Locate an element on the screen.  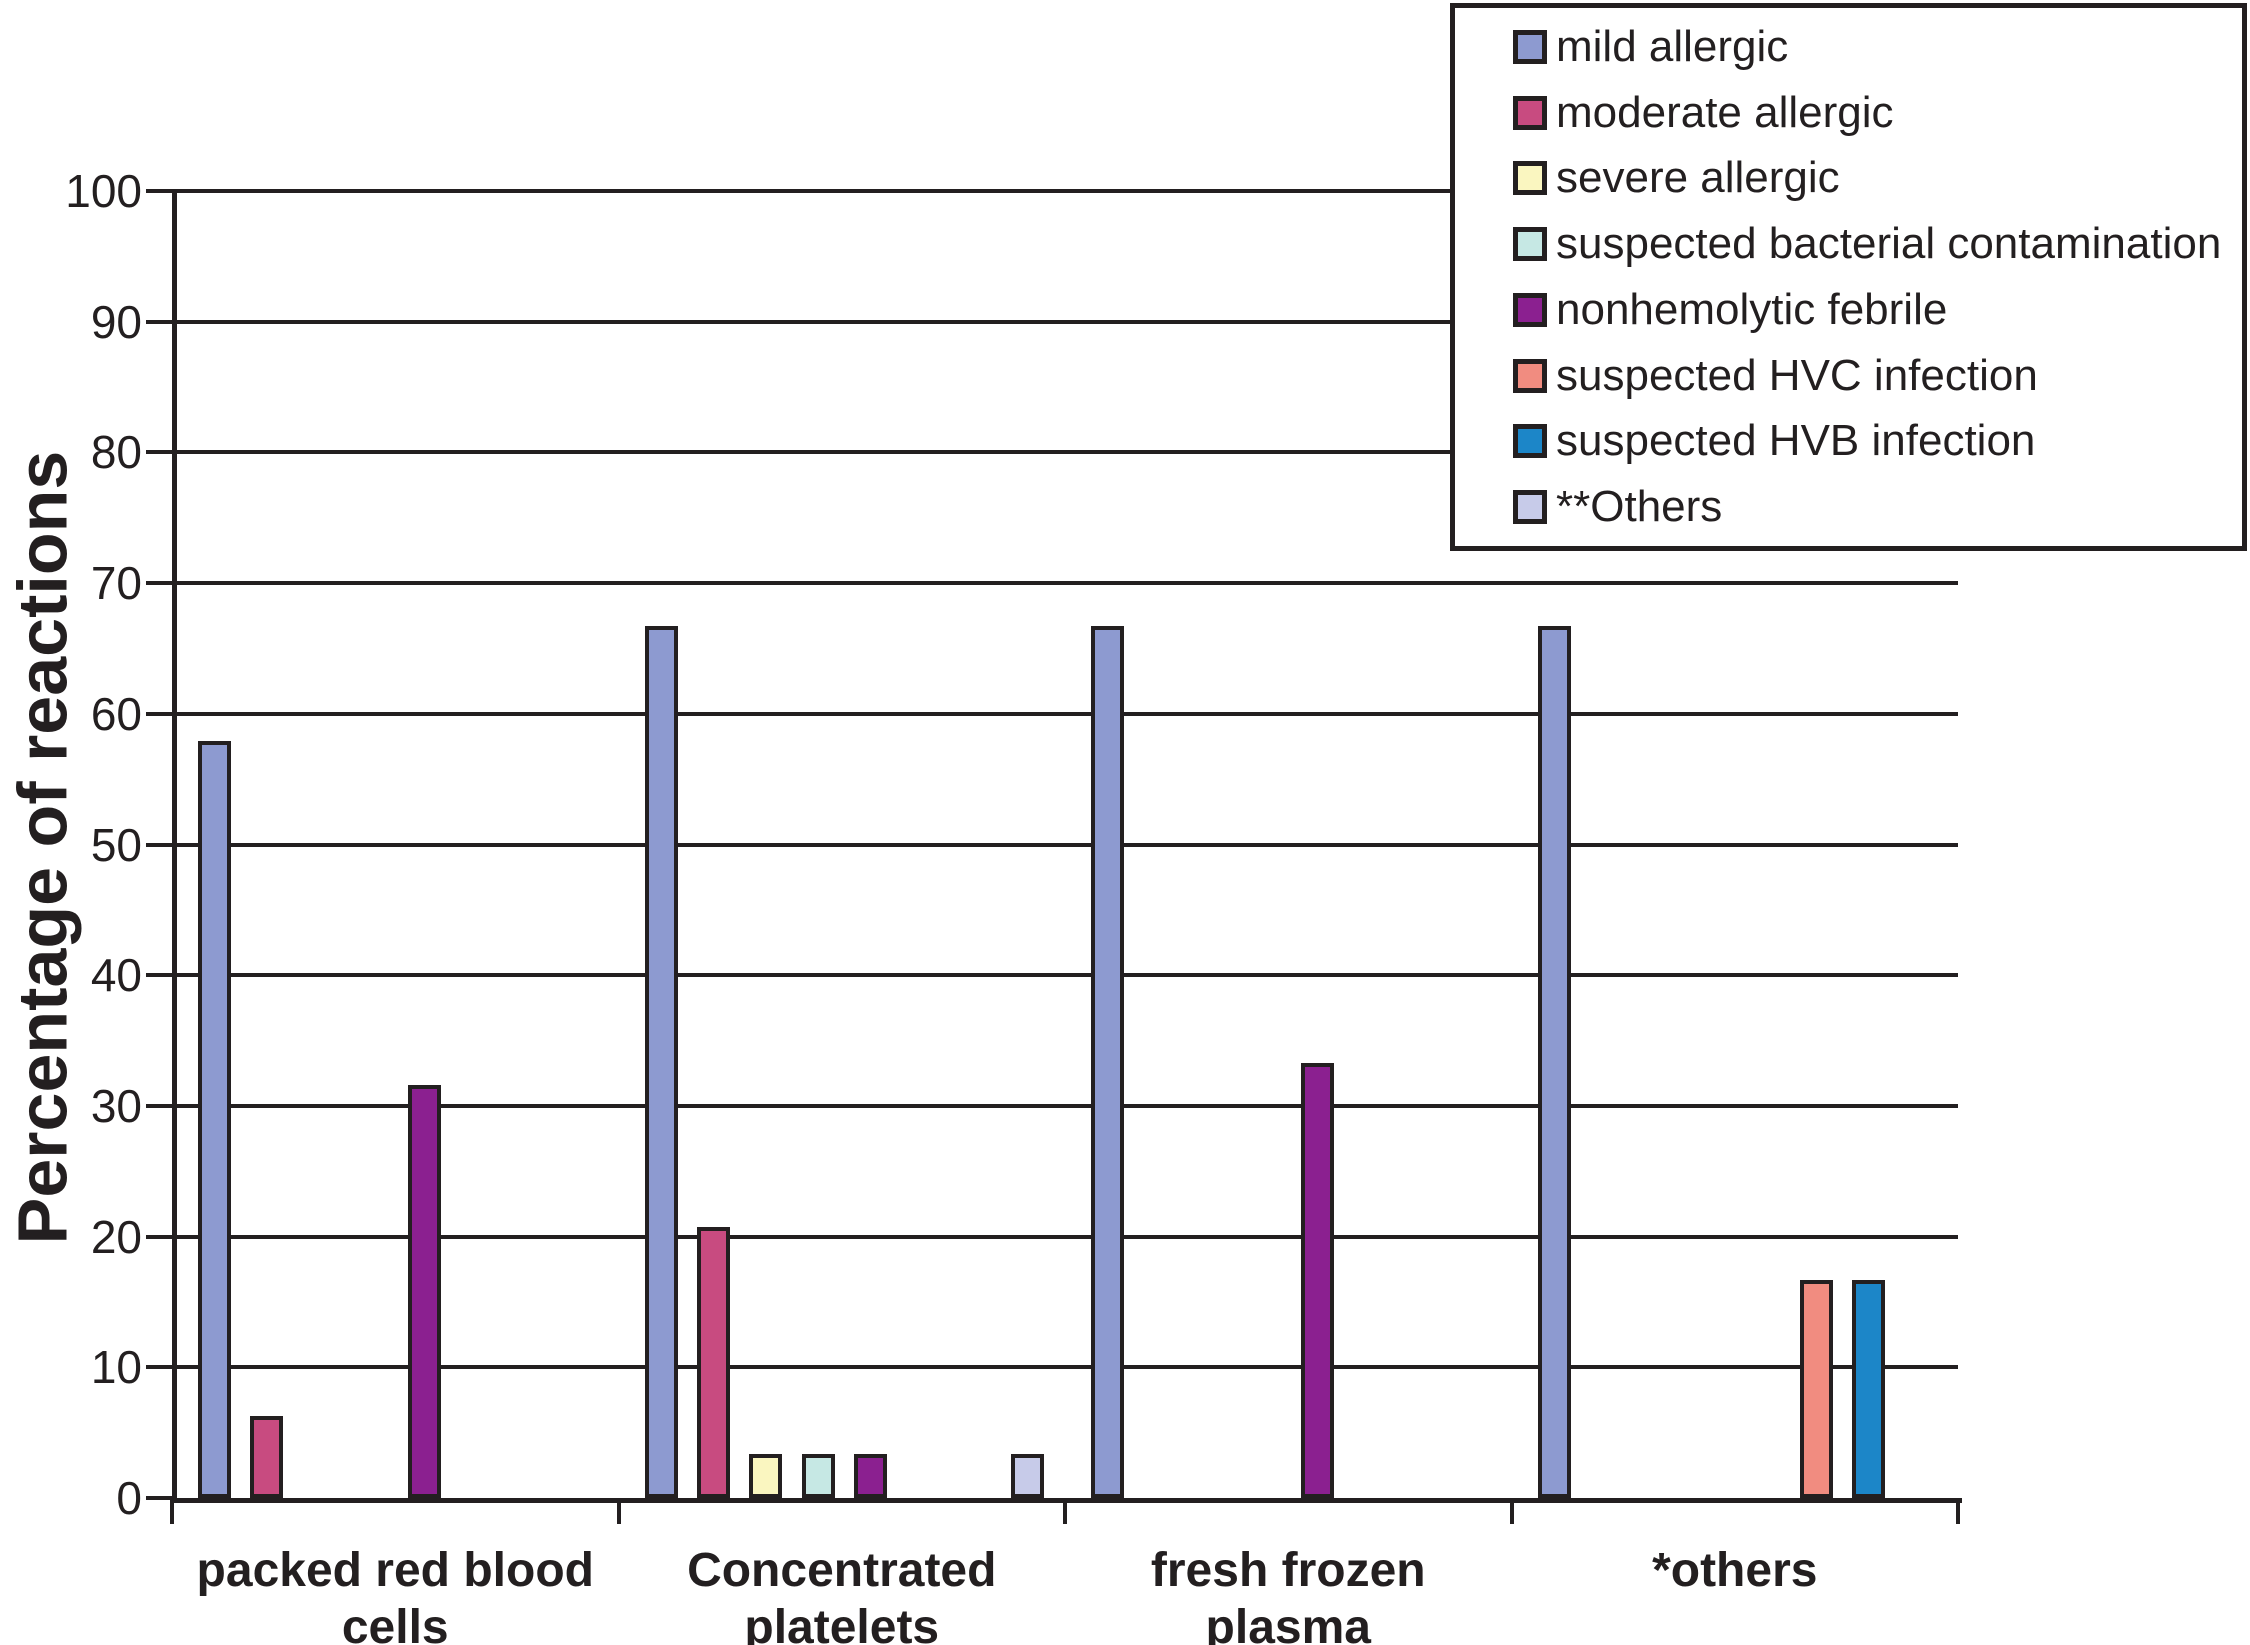
x-category-label: fresh frozen plasma is located at coordinates (1288, 1593).